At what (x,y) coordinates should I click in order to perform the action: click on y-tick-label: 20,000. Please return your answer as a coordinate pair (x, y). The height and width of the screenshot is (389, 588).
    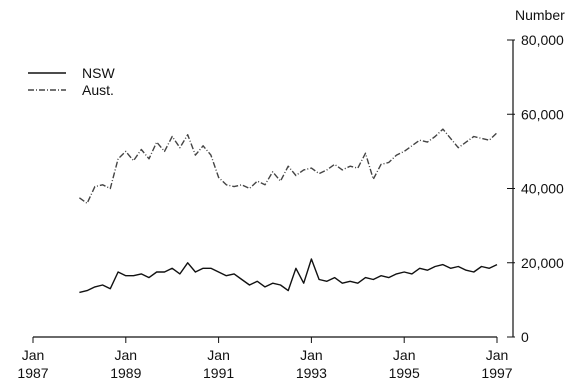
    Looking at the image, I should click on (542, 263).